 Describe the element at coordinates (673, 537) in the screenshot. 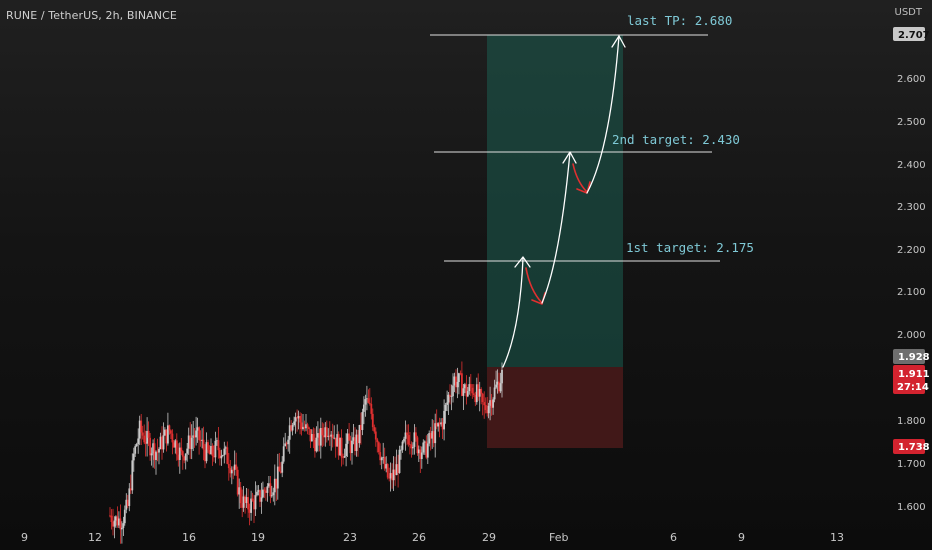

I see `x-tick: 6` at that location.